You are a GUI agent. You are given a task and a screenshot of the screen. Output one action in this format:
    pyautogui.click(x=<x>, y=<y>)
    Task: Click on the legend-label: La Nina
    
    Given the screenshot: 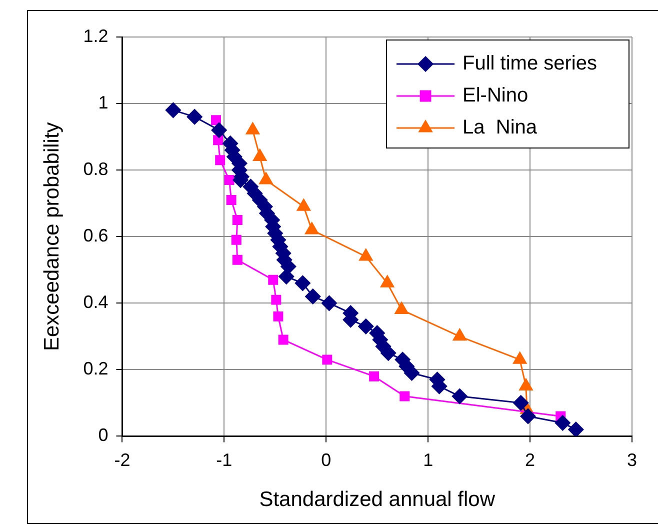 What is the action you would take?
    pyautogui.click(x=500, y=127)
    